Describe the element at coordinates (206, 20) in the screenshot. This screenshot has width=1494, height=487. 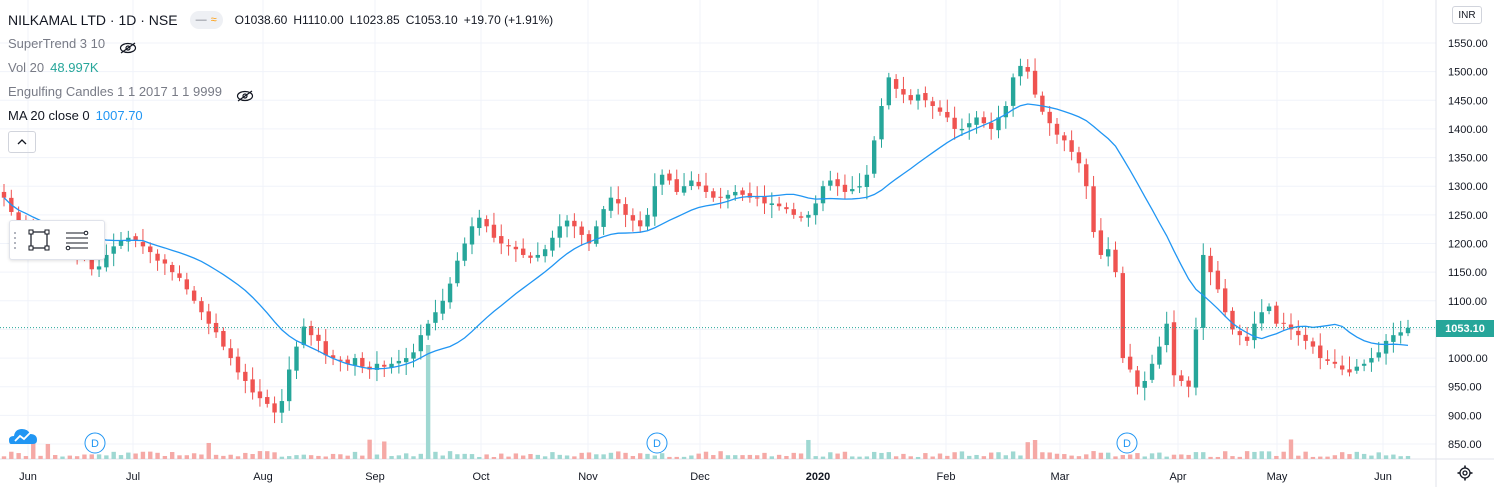
I see `compare-pill: — ≈` at that location.